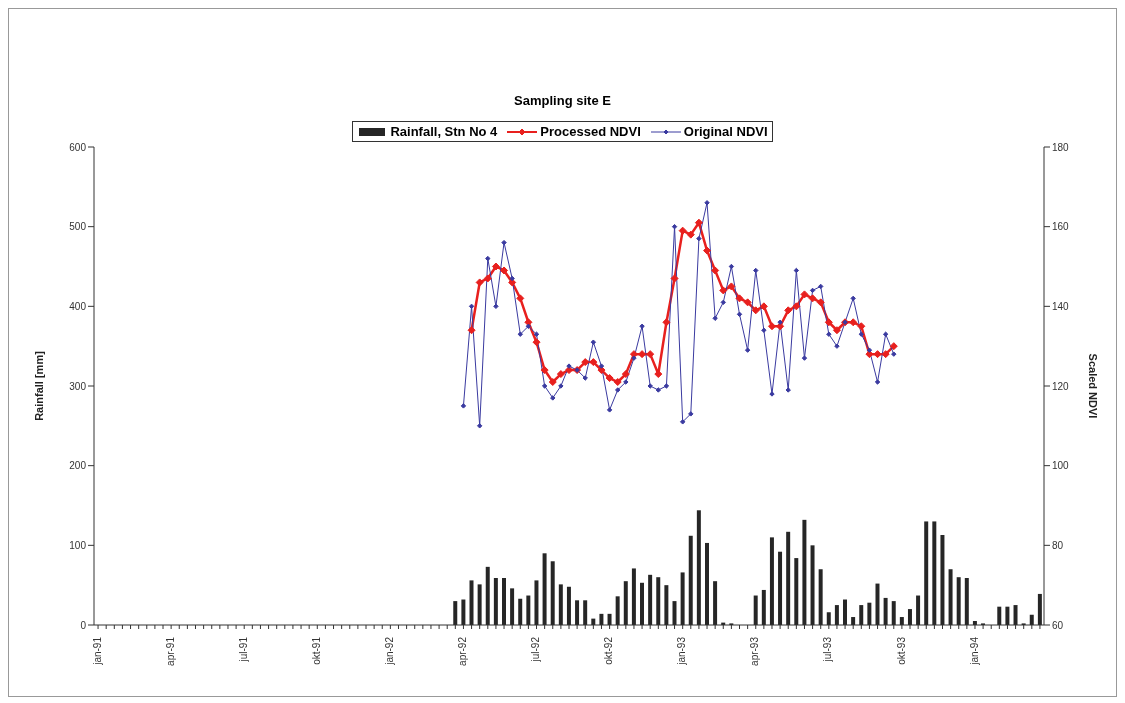  What do you see at coordinates (1058, 545) in the screenshot?
I see `y2-tick-label: 80` at bounding box center [1058, 545].